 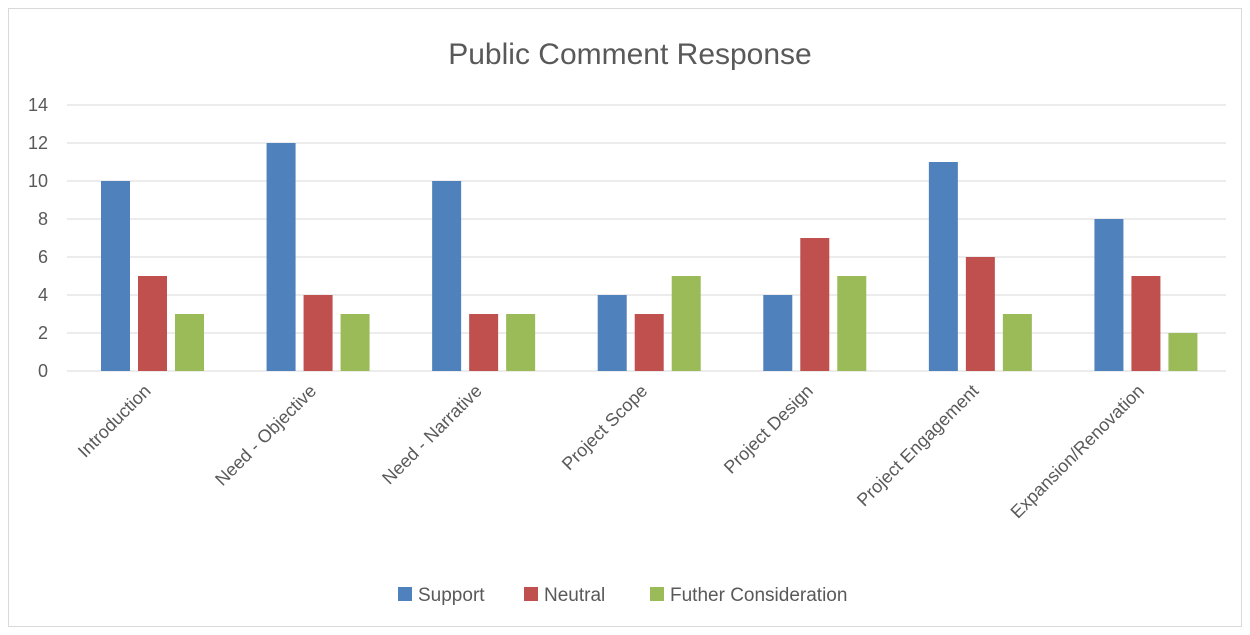 What do you see at coordinates (622, 595) in the screenshot?
I see `legend: Support Neutral Futher Consideration` at bounding box center [622, 595].